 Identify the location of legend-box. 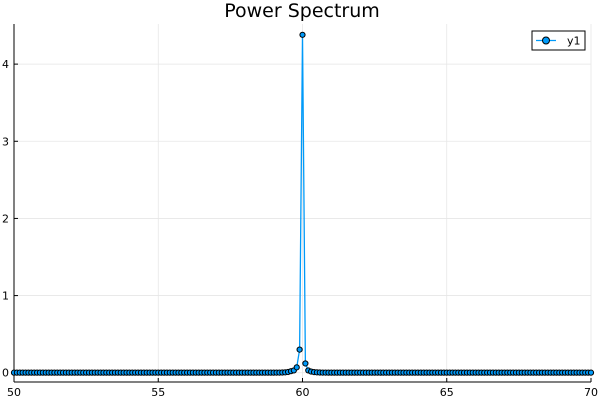
(558, 40).